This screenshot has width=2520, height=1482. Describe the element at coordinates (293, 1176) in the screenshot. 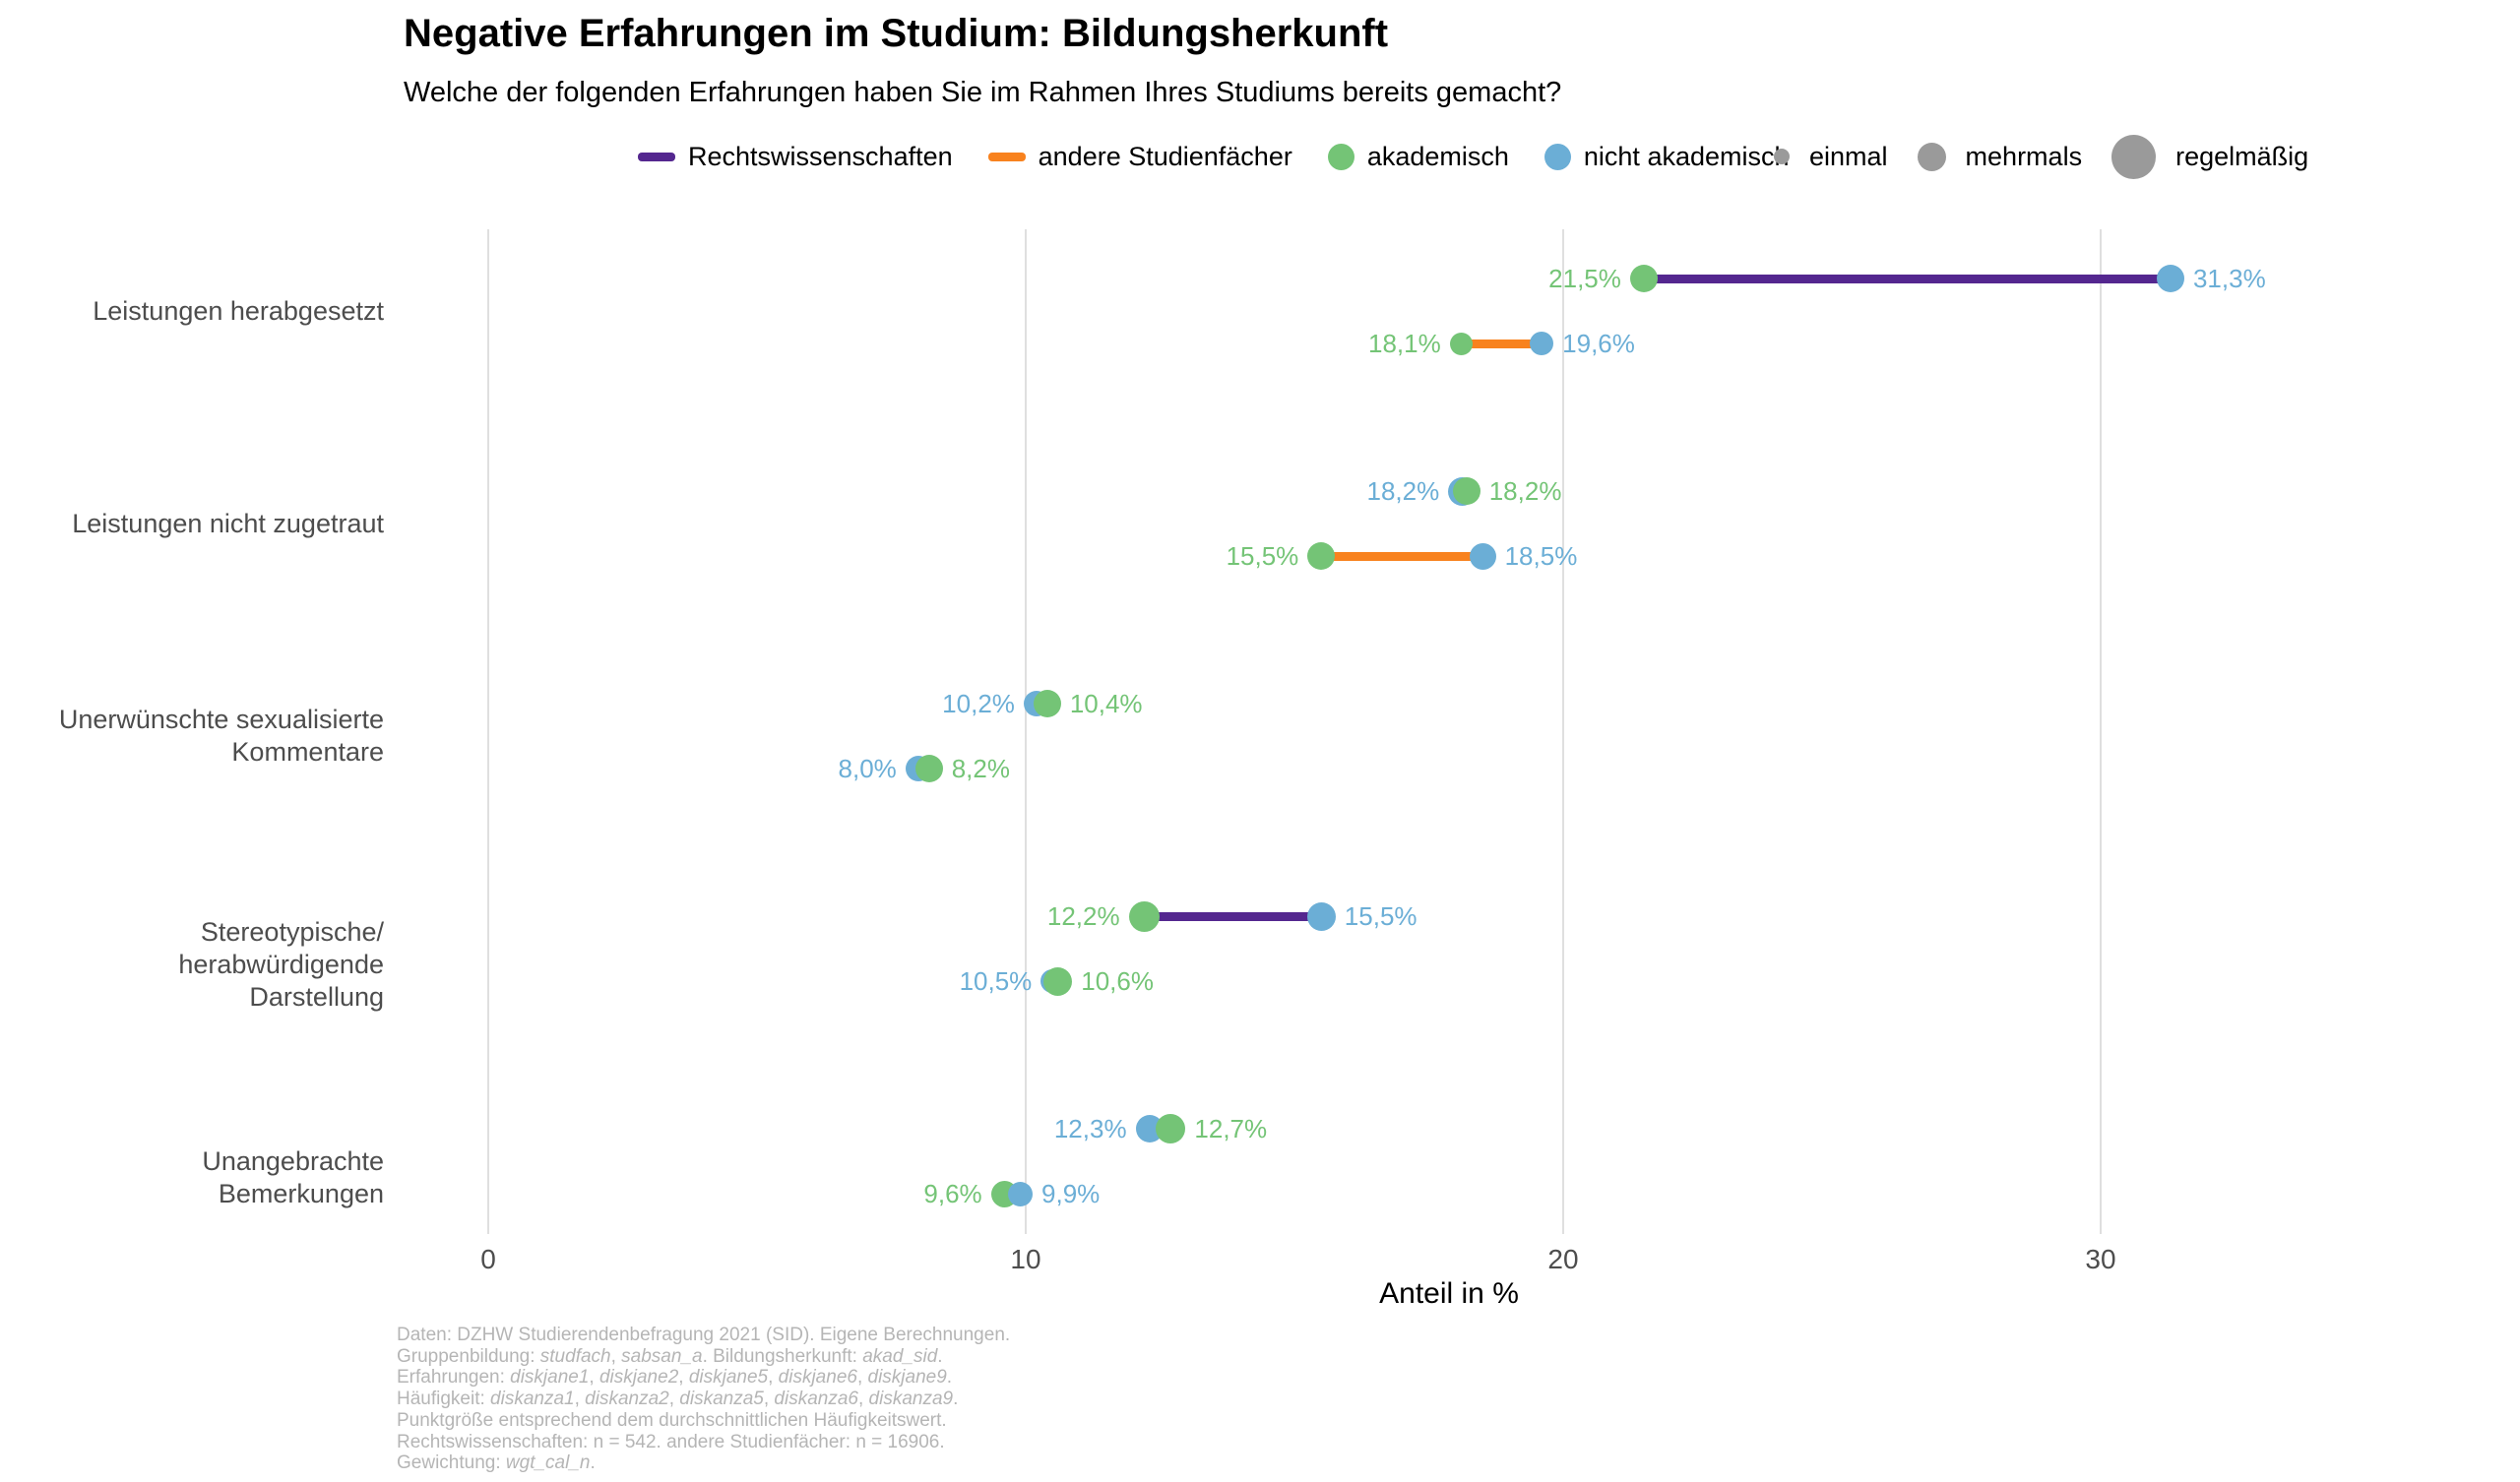

I see `category-label: Unangebrachte Bemerkungen` at that location.